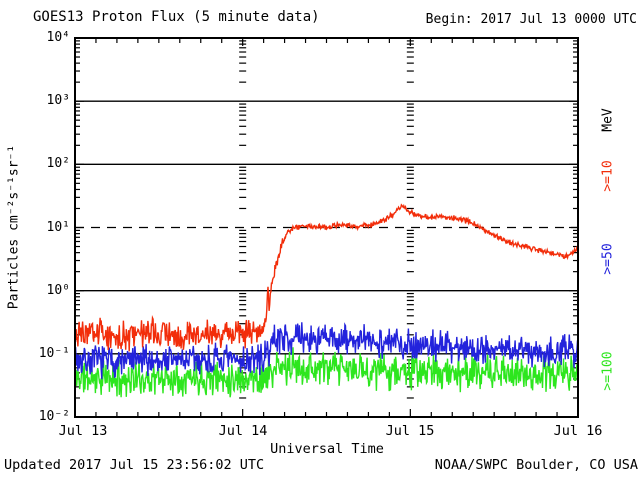 The height and width of the screenshot is (480, 640). I want to click on x-tick-label-jul-13: Jul 13, so click(83, 431).